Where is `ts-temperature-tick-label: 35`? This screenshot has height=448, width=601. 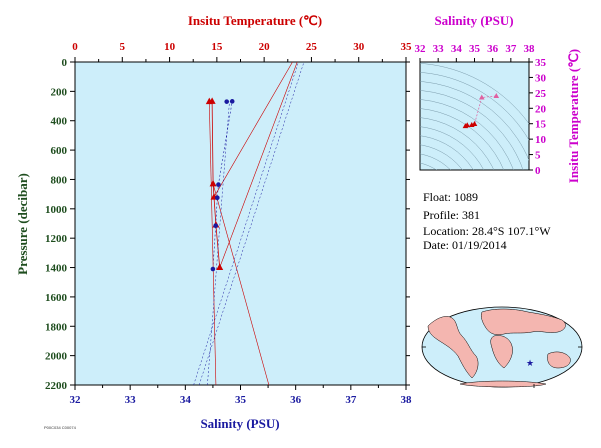 ts-temperature-tick-label: 35 is located at coordinates (541, 63).